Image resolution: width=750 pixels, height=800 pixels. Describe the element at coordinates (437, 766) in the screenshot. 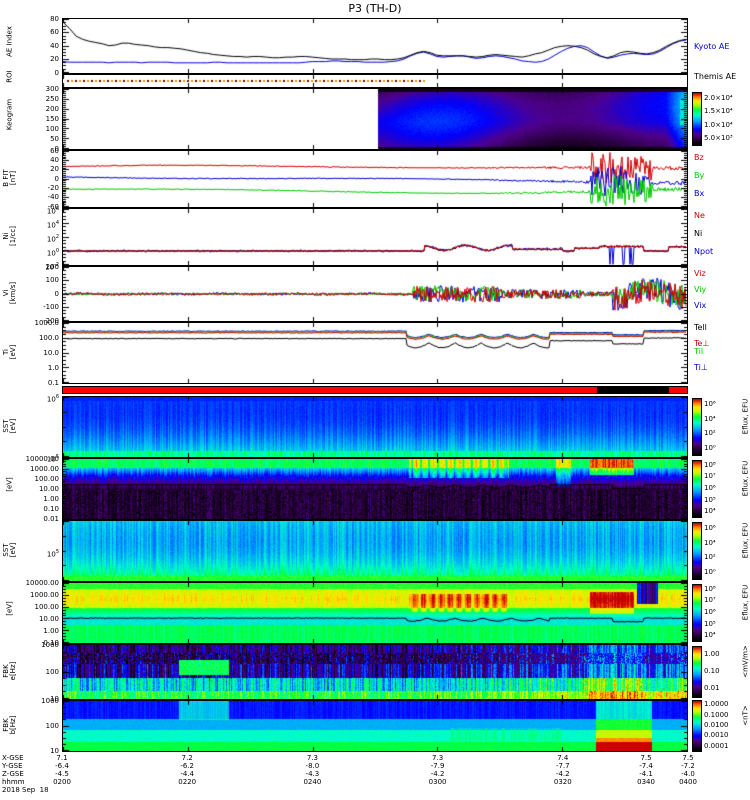

I see `xaxis-tick-3-Y-GSE: -7.9` at that location.